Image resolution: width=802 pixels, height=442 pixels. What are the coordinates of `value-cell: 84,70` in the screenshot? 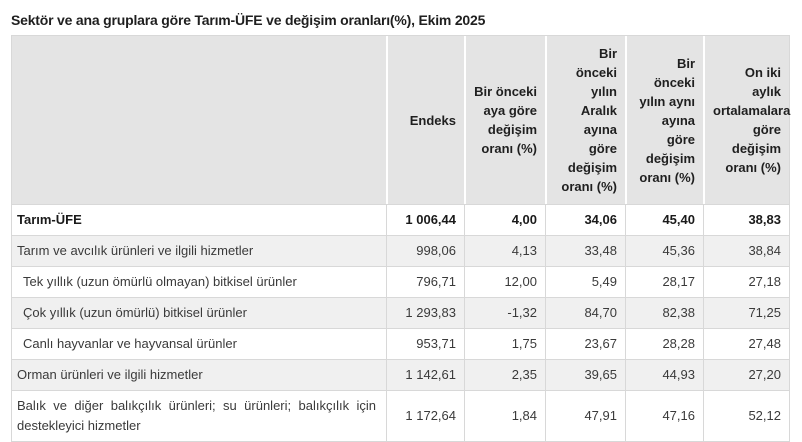 It's located at (585, 312).